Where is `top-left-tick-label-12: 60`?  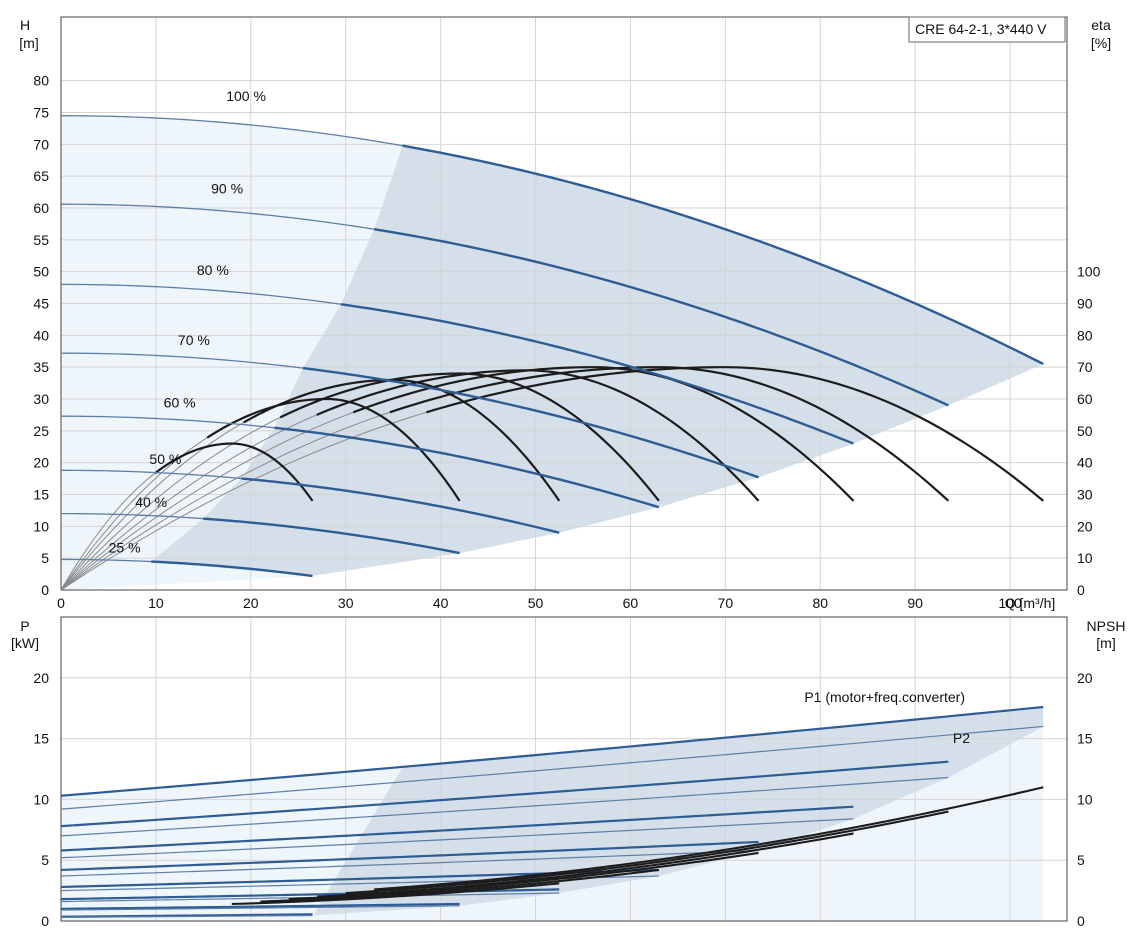
top-left-tick-label-12: 60 is located at coordinates (41, 208).